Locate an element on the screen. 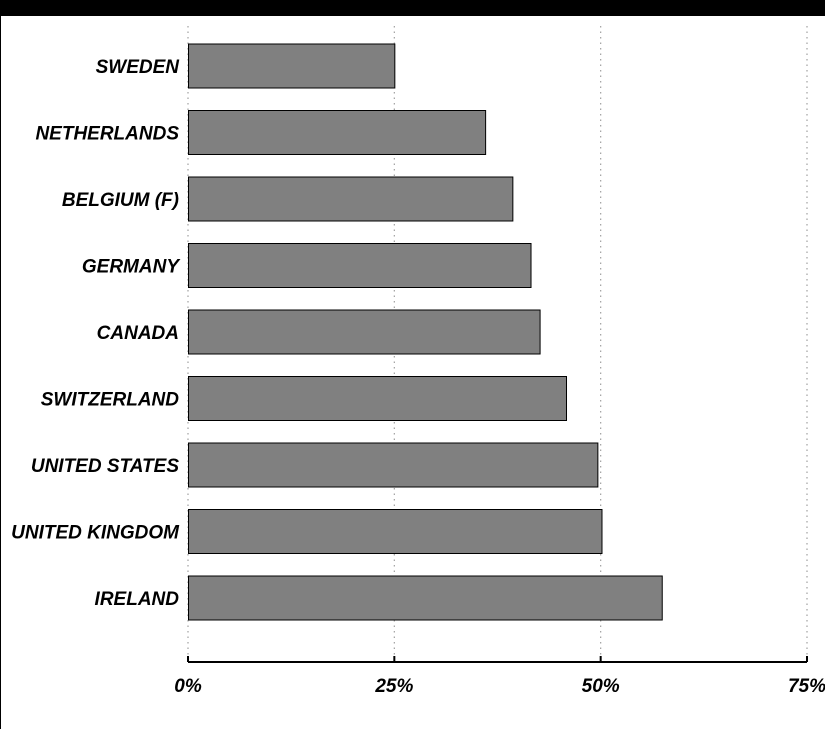 This screenshot has width=825, height=729. category-label: IRELAND is located at coordinates (137, 599).